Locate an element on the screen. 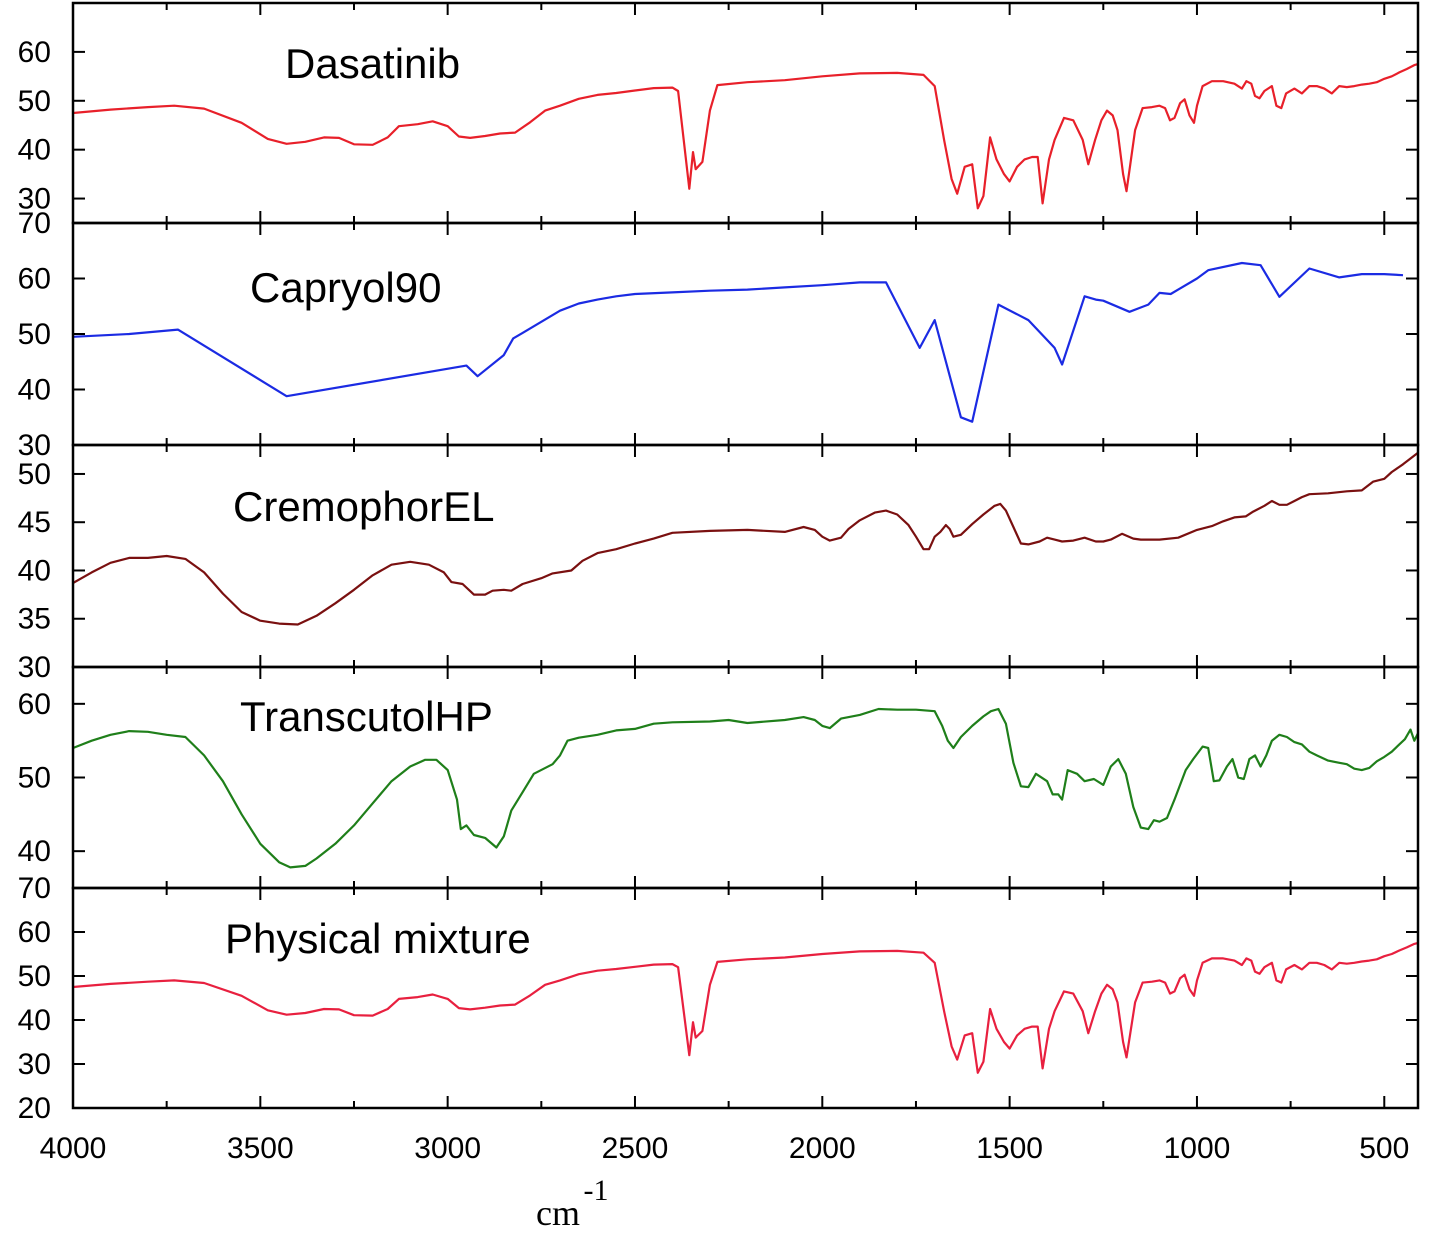 Image resolution: width=1430 pixels, height=1240 pixels. x-axis-unit: cm is located at coordinates (558, 1213).